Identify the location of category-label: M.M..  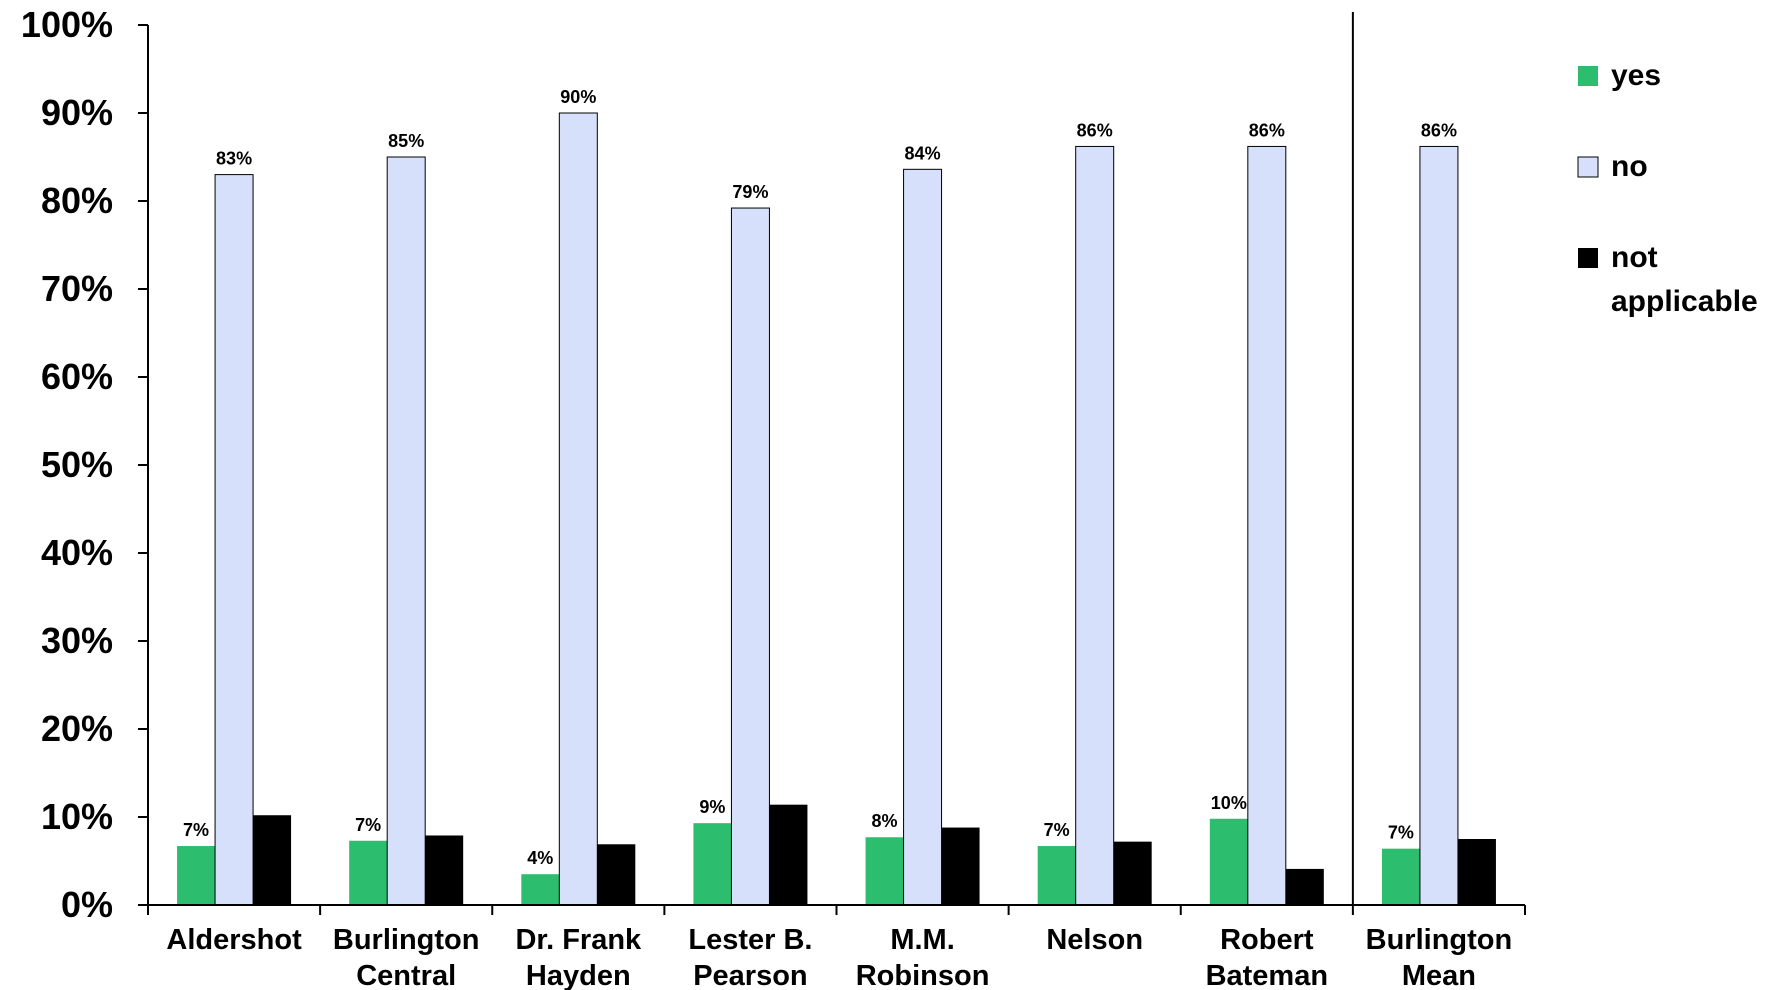
(922, 940).